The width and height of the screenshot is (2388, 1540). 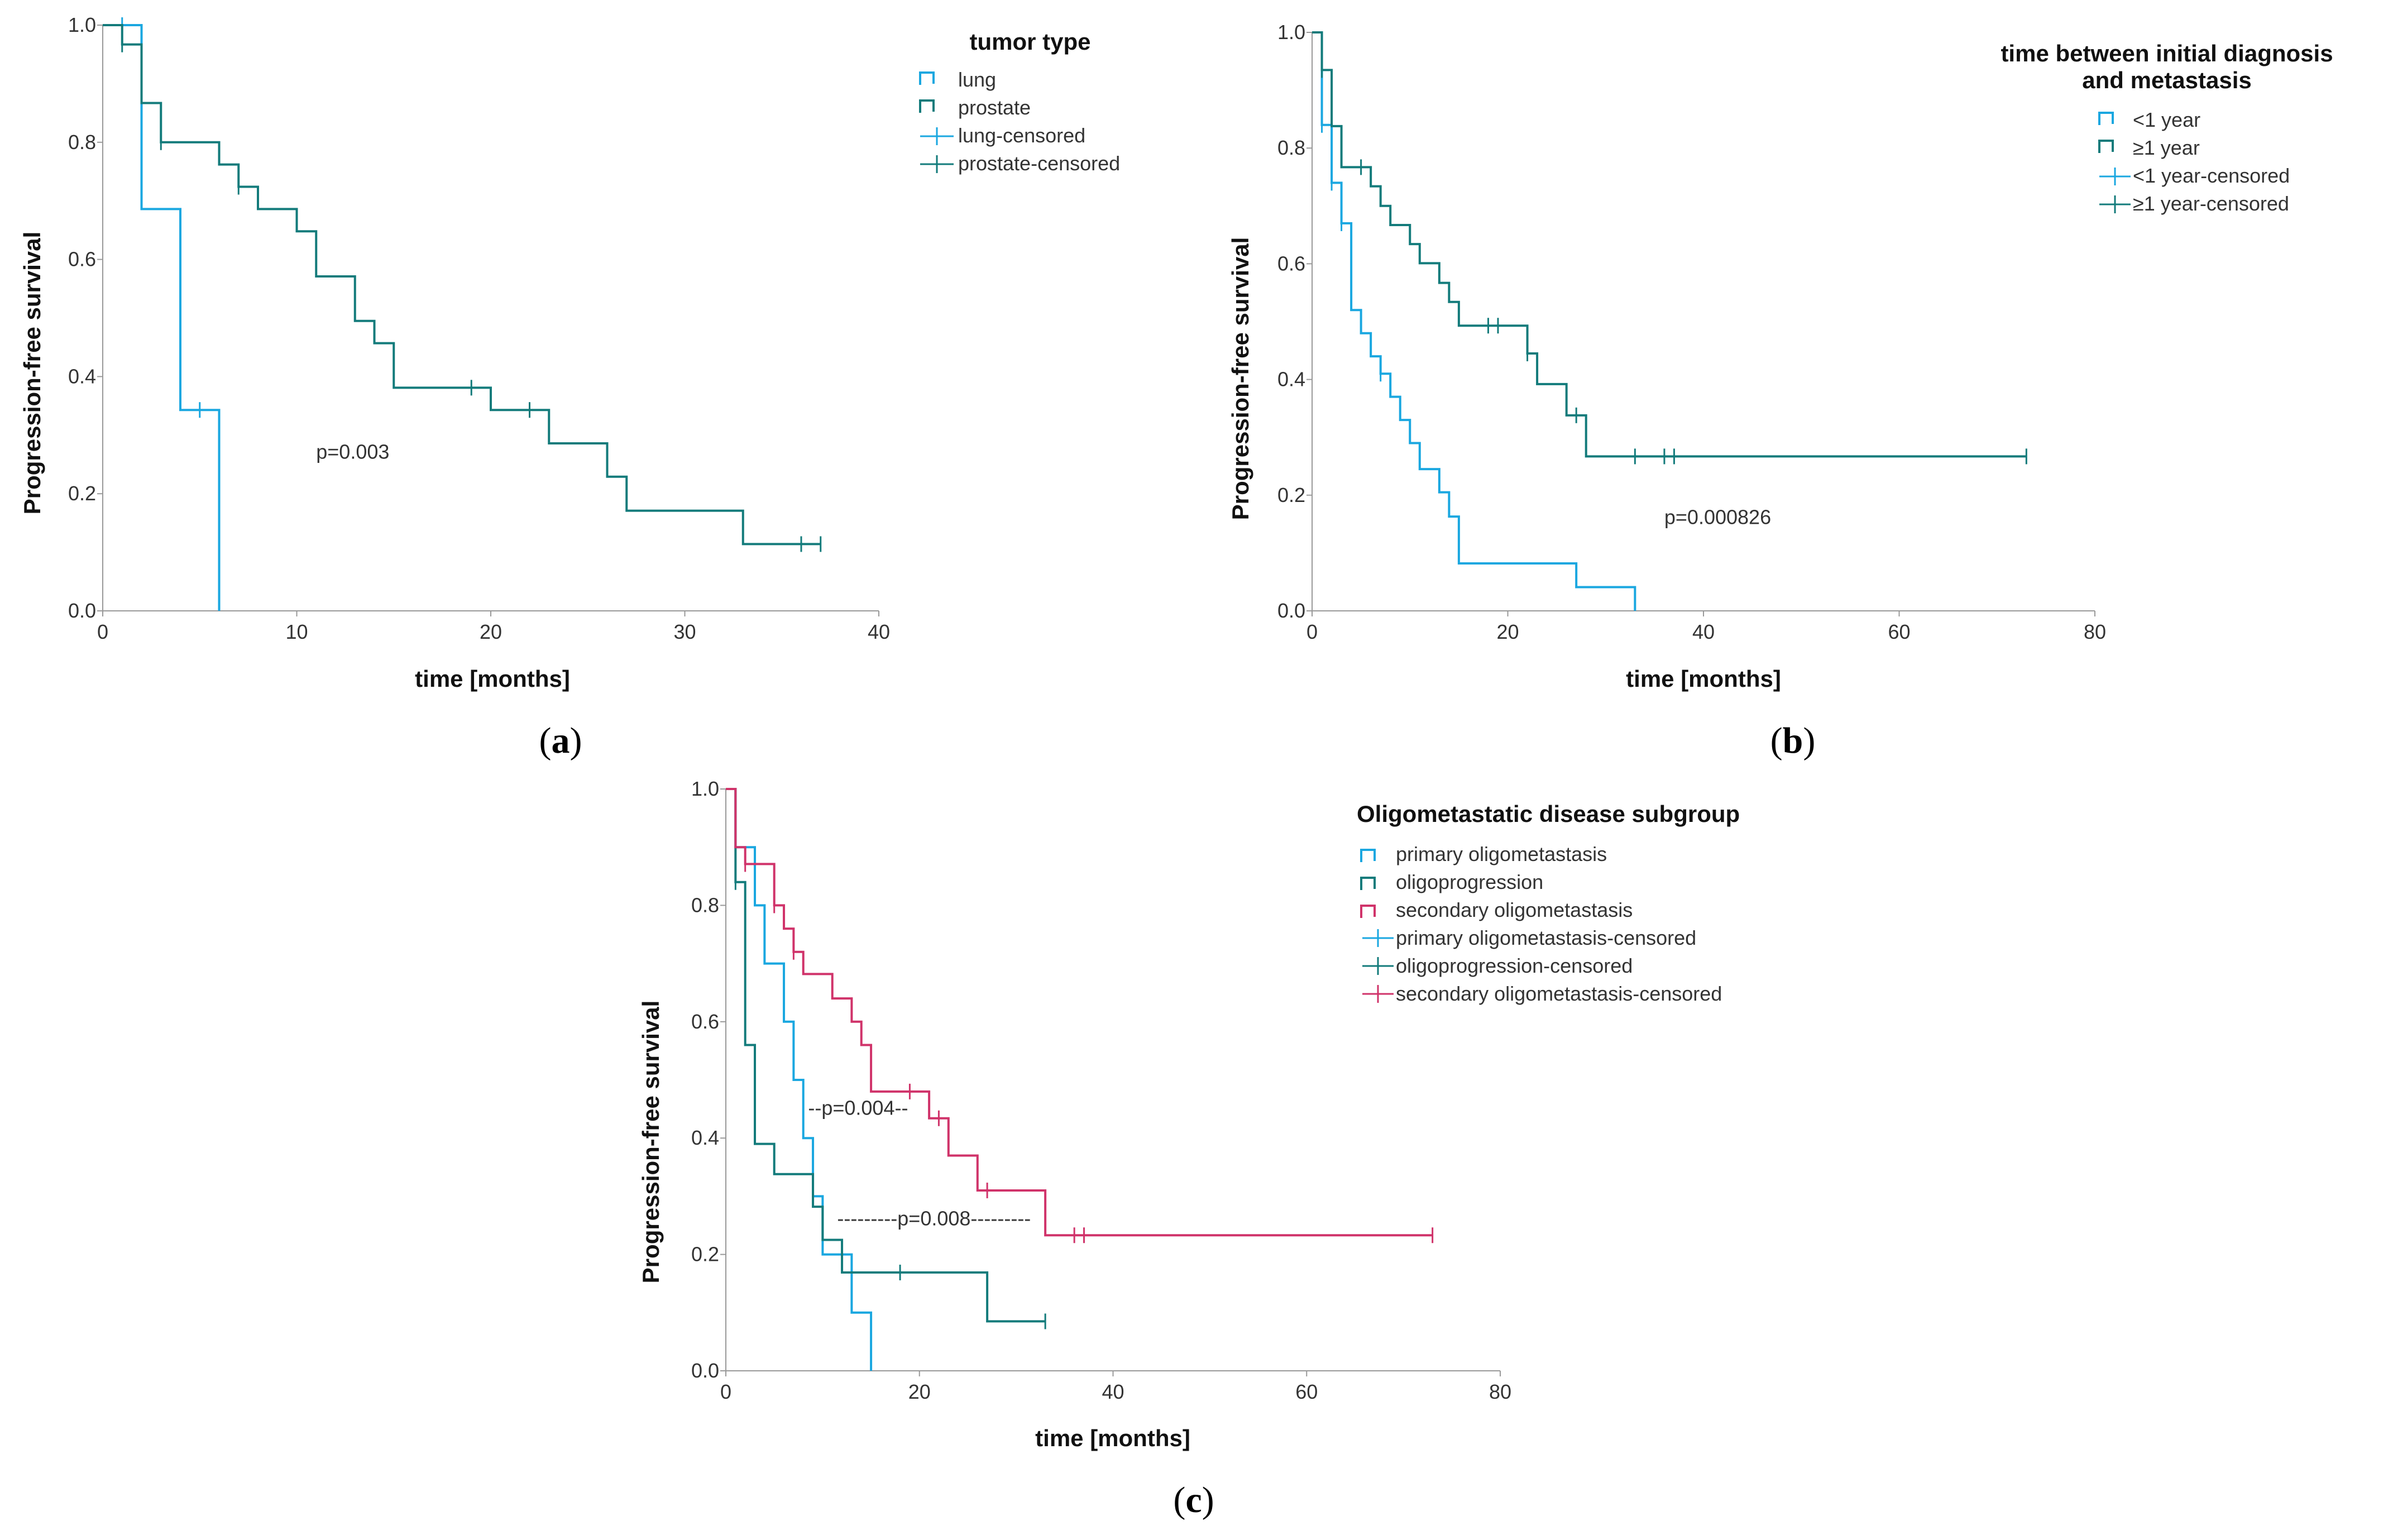 What do you see at coordinates (994, 107) in the screenshot?
I see `legend-label-prostate: prostate` at bounding box center [994, 107].